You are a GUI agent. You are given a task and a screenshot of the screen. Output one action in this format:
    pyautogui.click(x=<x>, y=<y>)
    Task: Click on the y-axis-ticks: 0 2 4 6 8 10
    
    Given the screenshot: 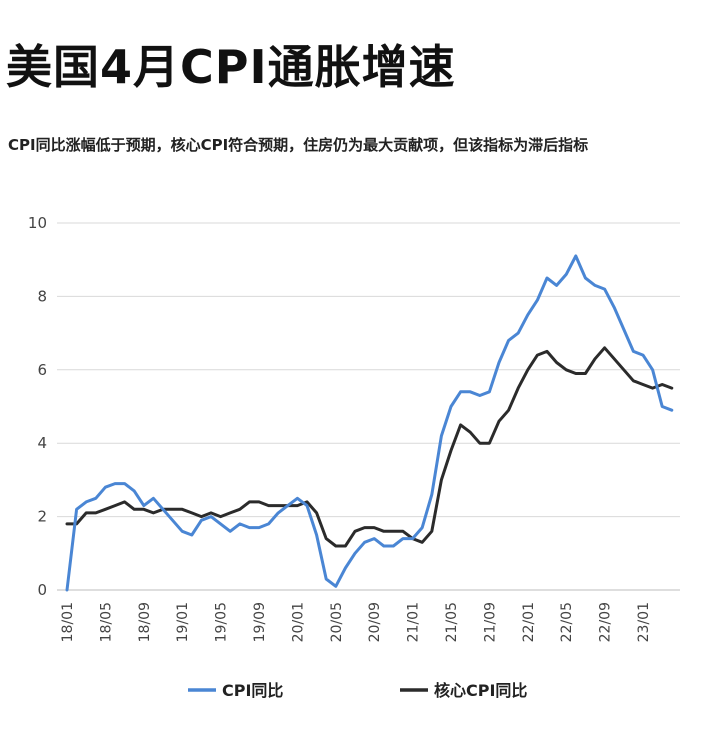 What is the action you would take?
    pyautogui.click(x=37, y=406)
    